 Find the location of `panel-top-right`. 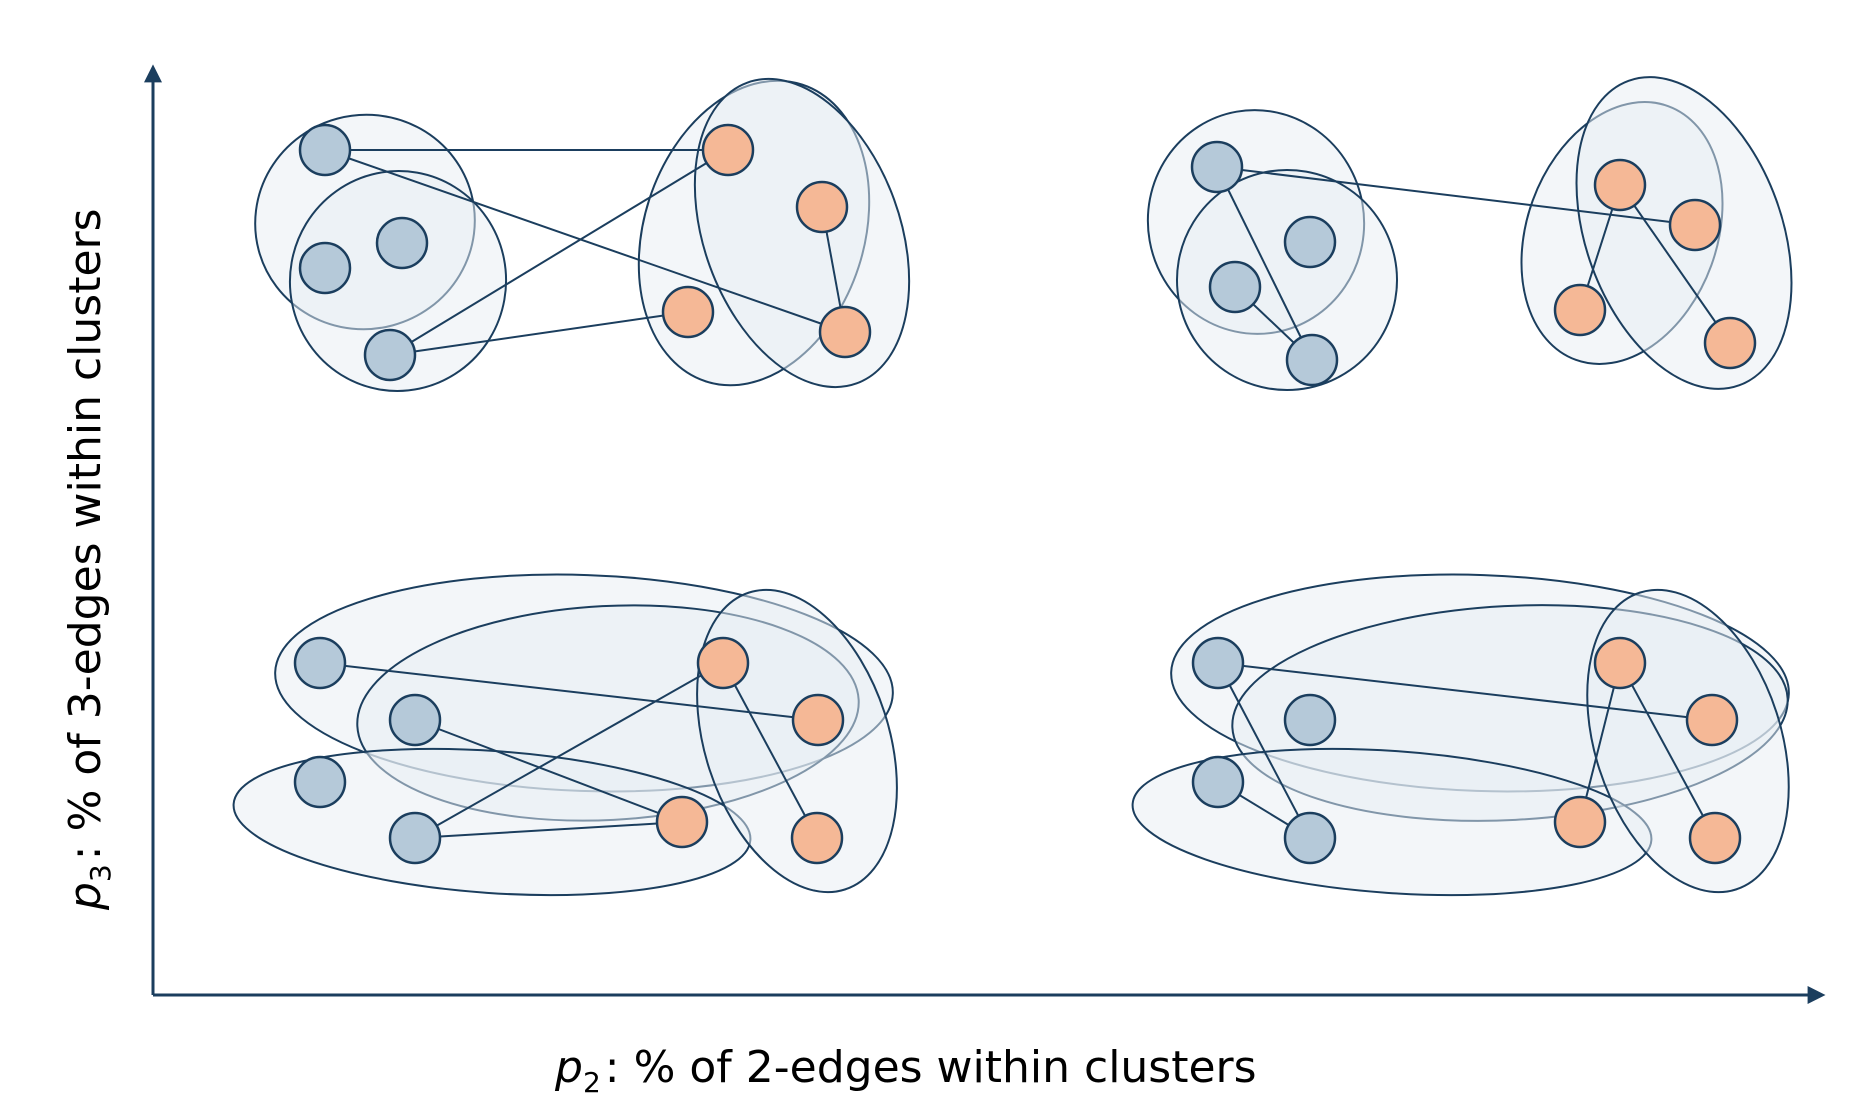

panel-top-right is located at coordinates (1469, 233).